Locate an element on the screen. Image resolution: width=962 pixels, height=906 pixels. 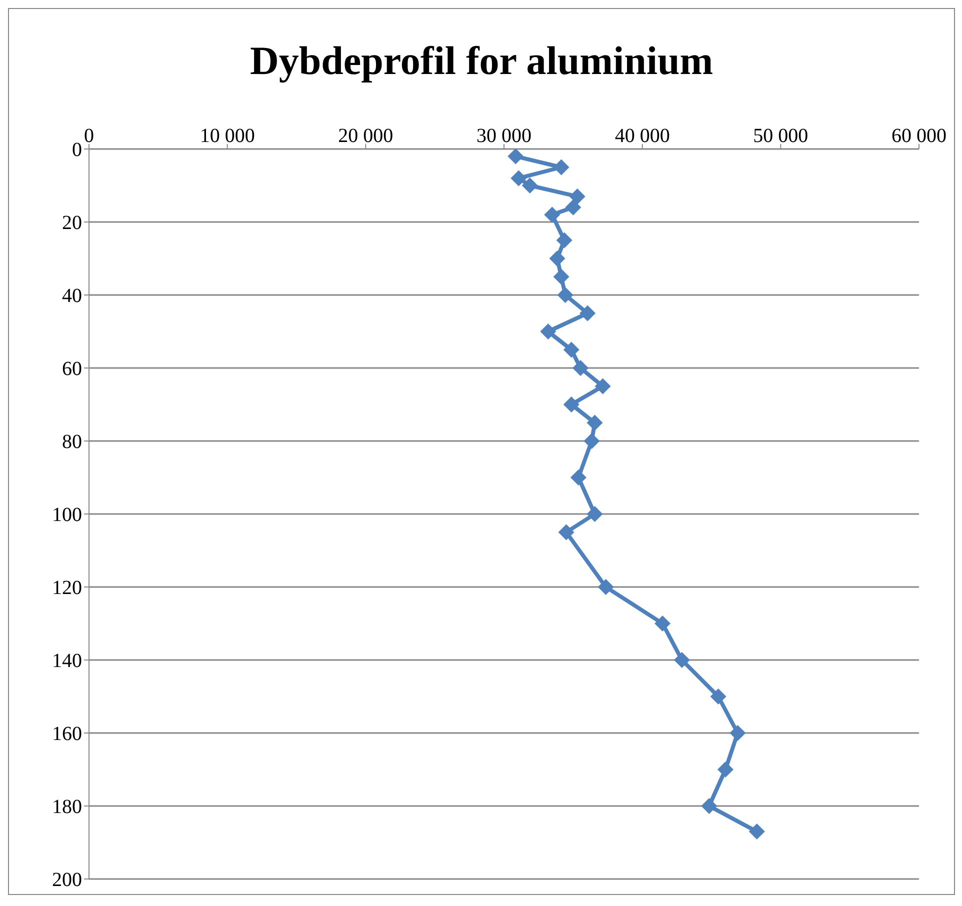
y-tick-label: 20 is located at coordinates (72, 223).